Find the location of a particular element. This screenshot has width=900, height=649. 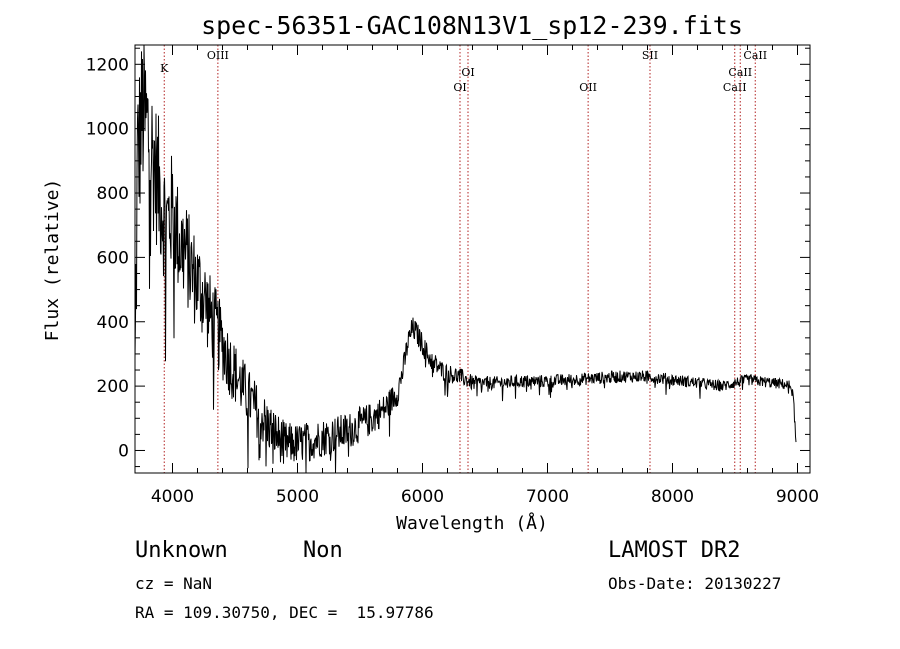

y-tick-label: 200 is located at coordinates (113, 387).